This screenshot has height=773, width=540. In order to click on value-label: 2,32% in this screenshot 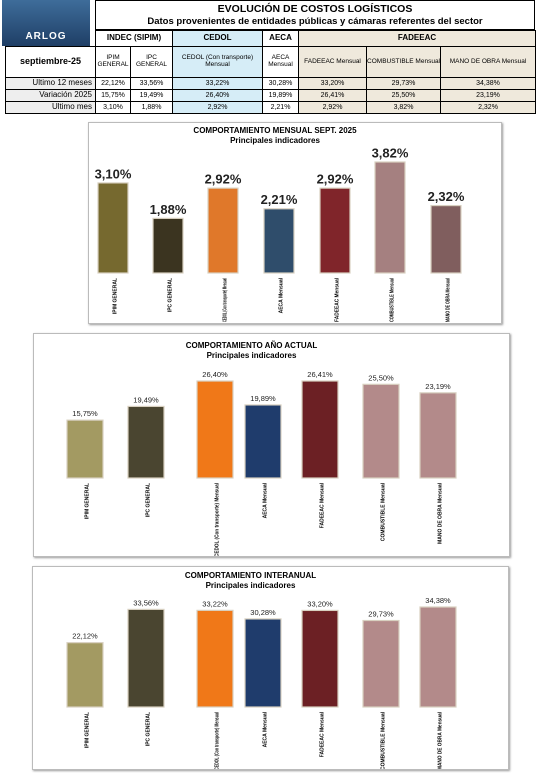, I will do `click(446, 196)`.